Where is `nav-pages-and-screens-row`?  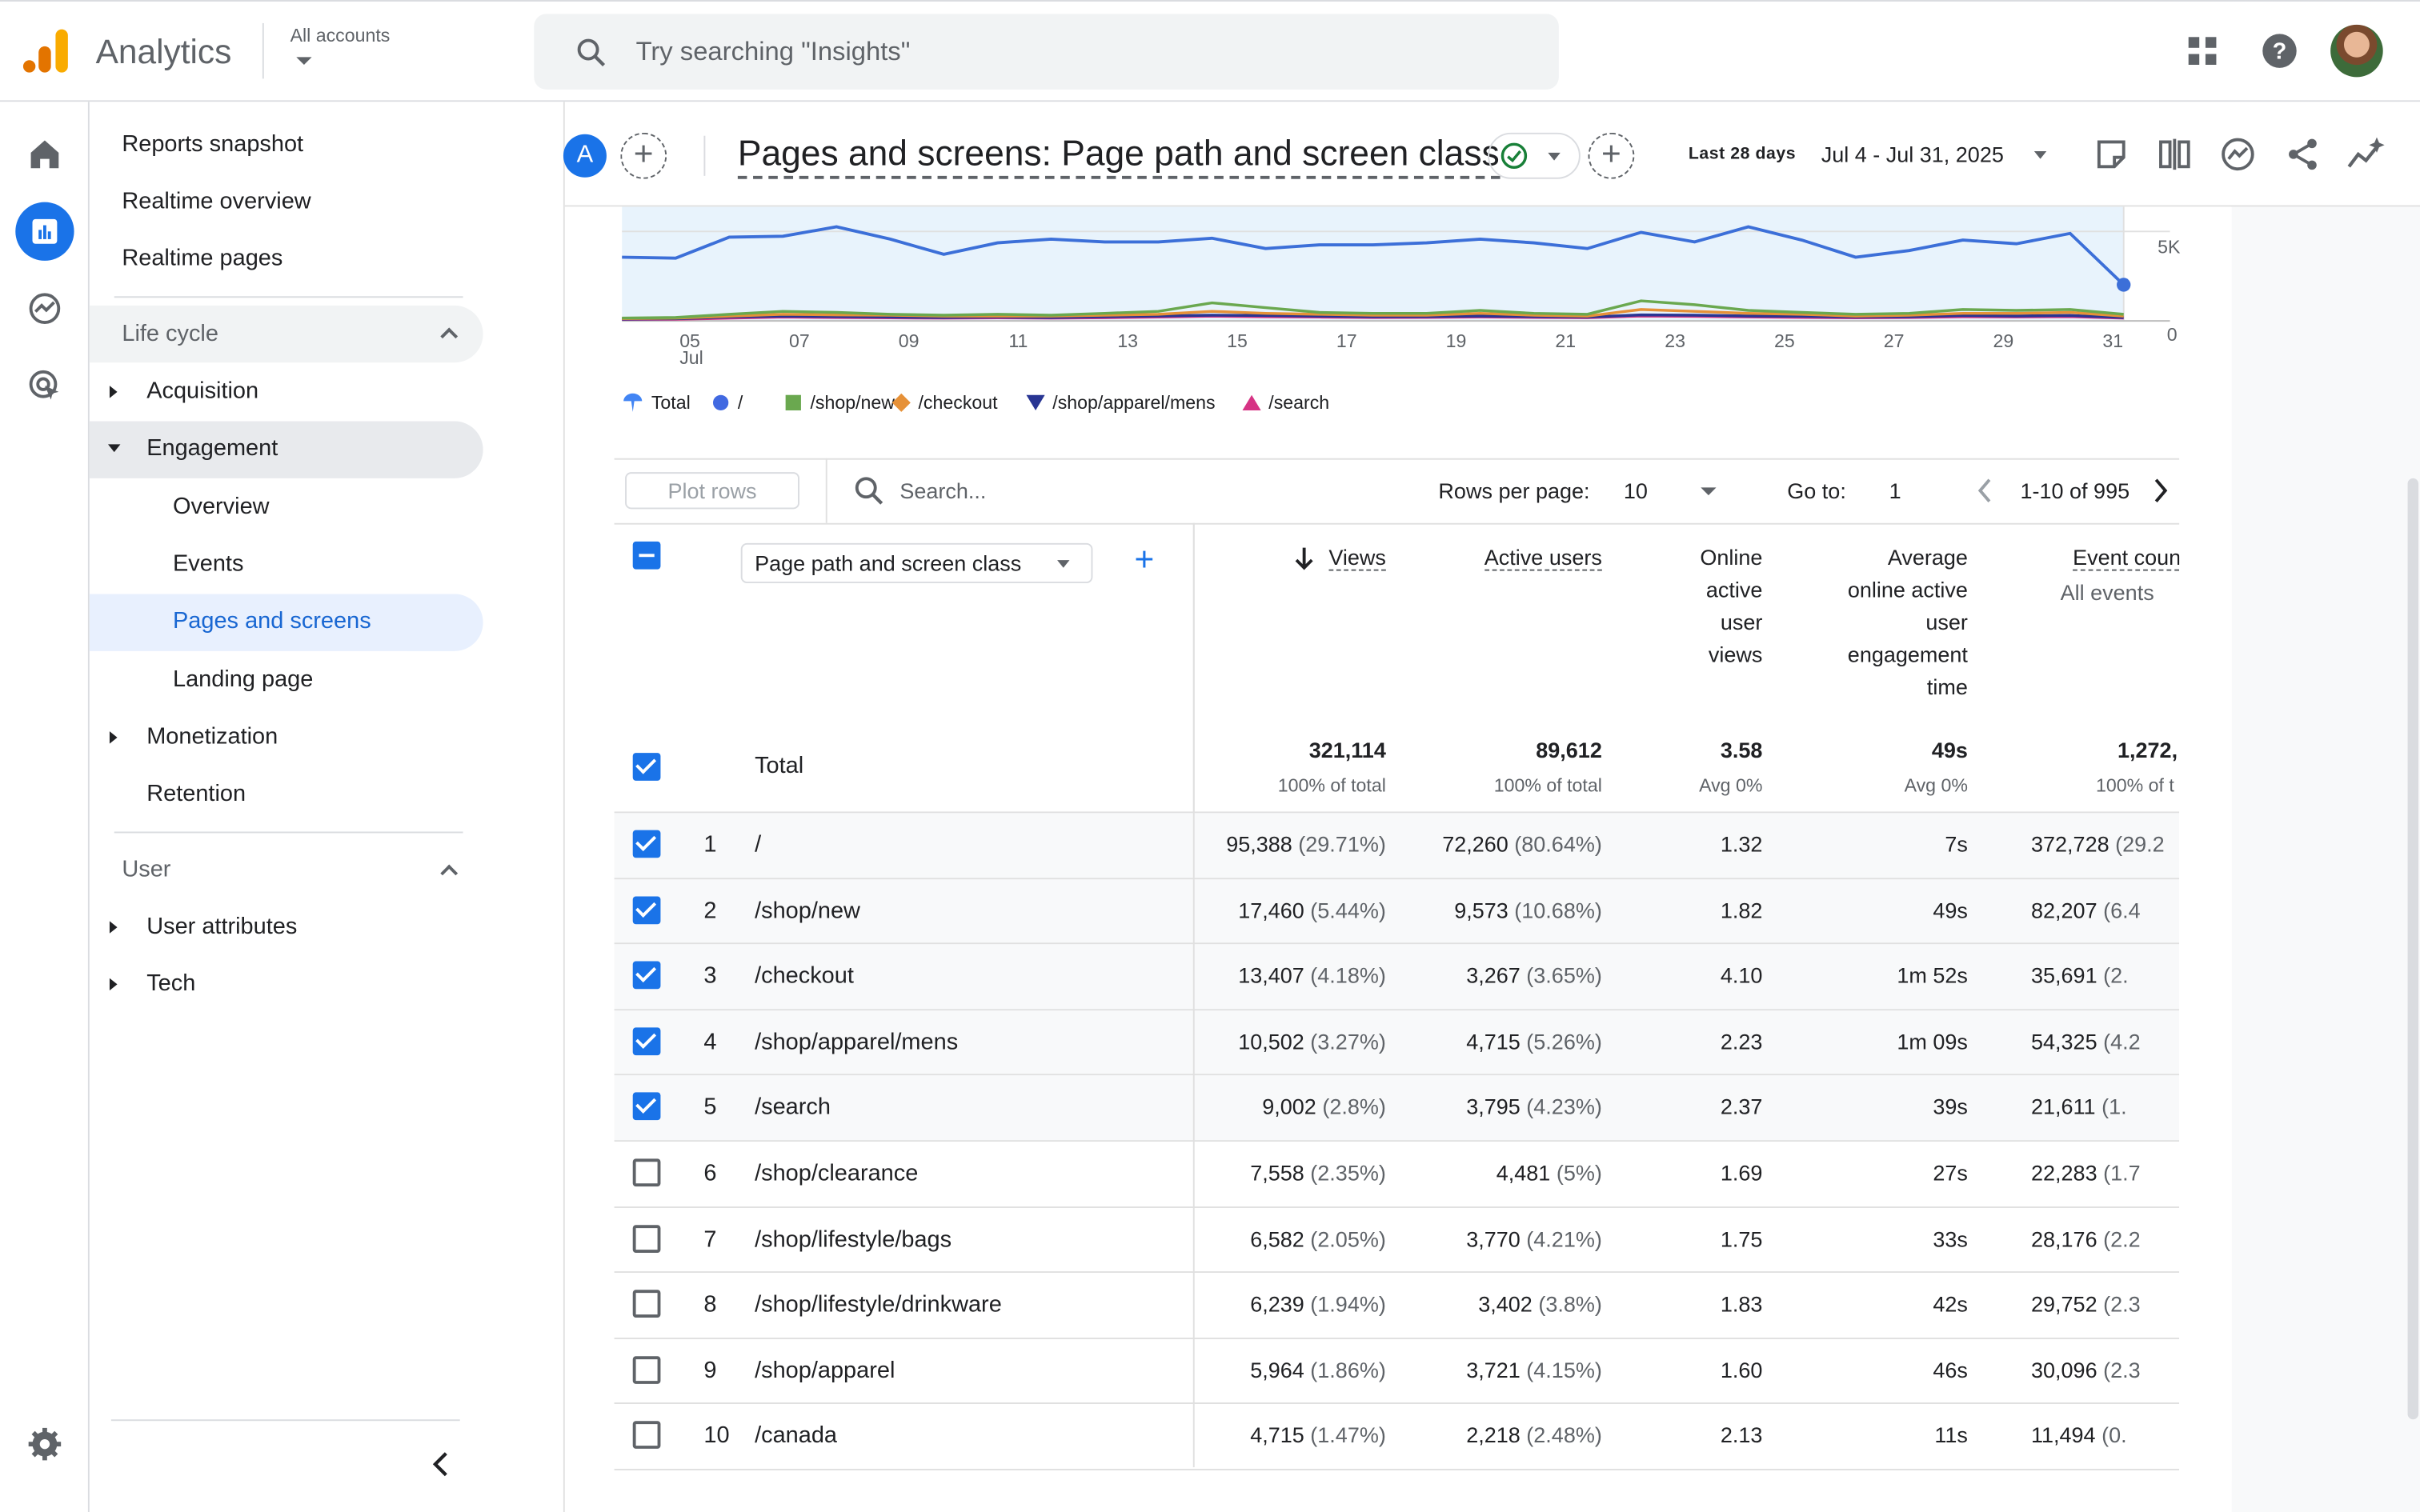 nav-pages-and-screens-row is located at coordinates (286, 622).